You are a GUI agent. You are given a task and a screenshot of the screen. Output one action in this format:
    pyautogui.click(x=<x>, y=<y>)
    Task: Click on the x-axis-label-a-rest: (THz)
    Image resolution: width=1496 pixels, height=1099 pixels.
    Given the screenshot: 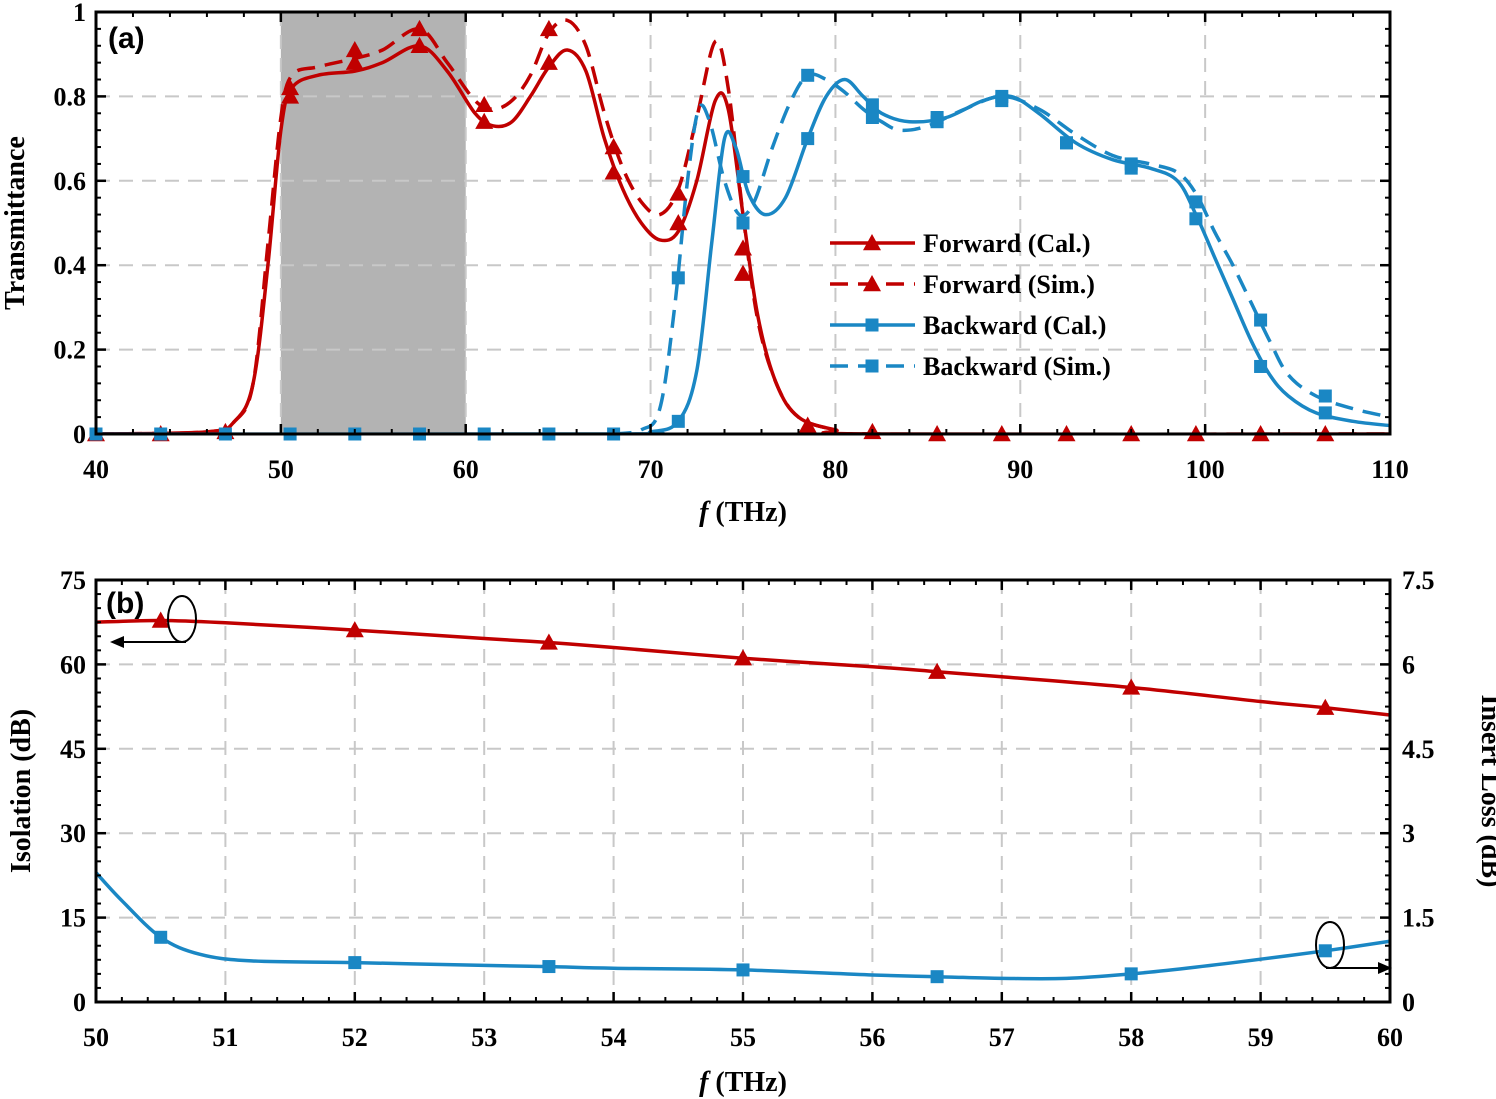 What is the action you would take?
    pyautogui.click(x=747, y=512)
    